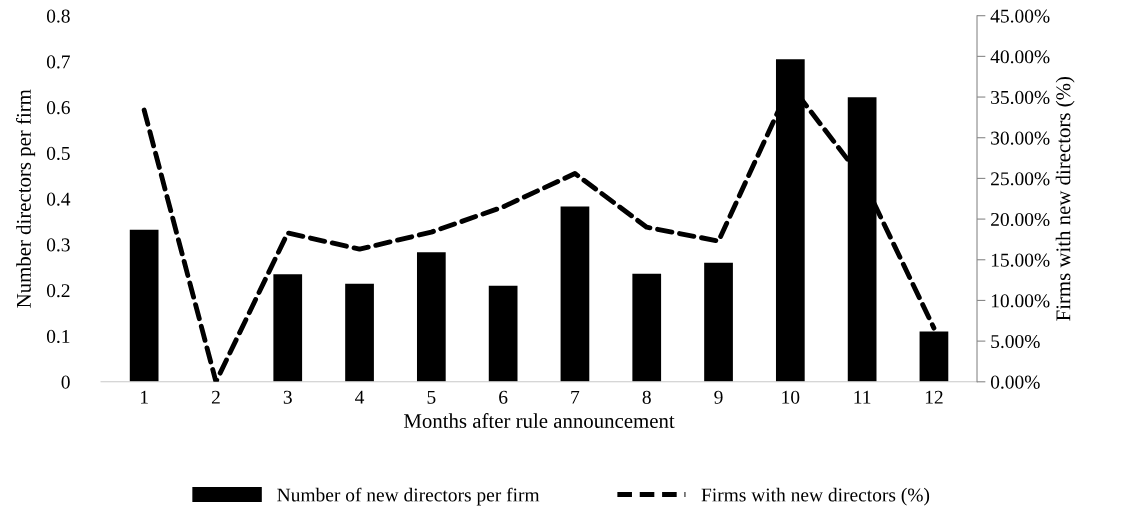 This screenshot has height=523, width=1123. Describe the element at coordinates (791, 397) in the screenshot. I see `x-tick-label: 10` at that location.